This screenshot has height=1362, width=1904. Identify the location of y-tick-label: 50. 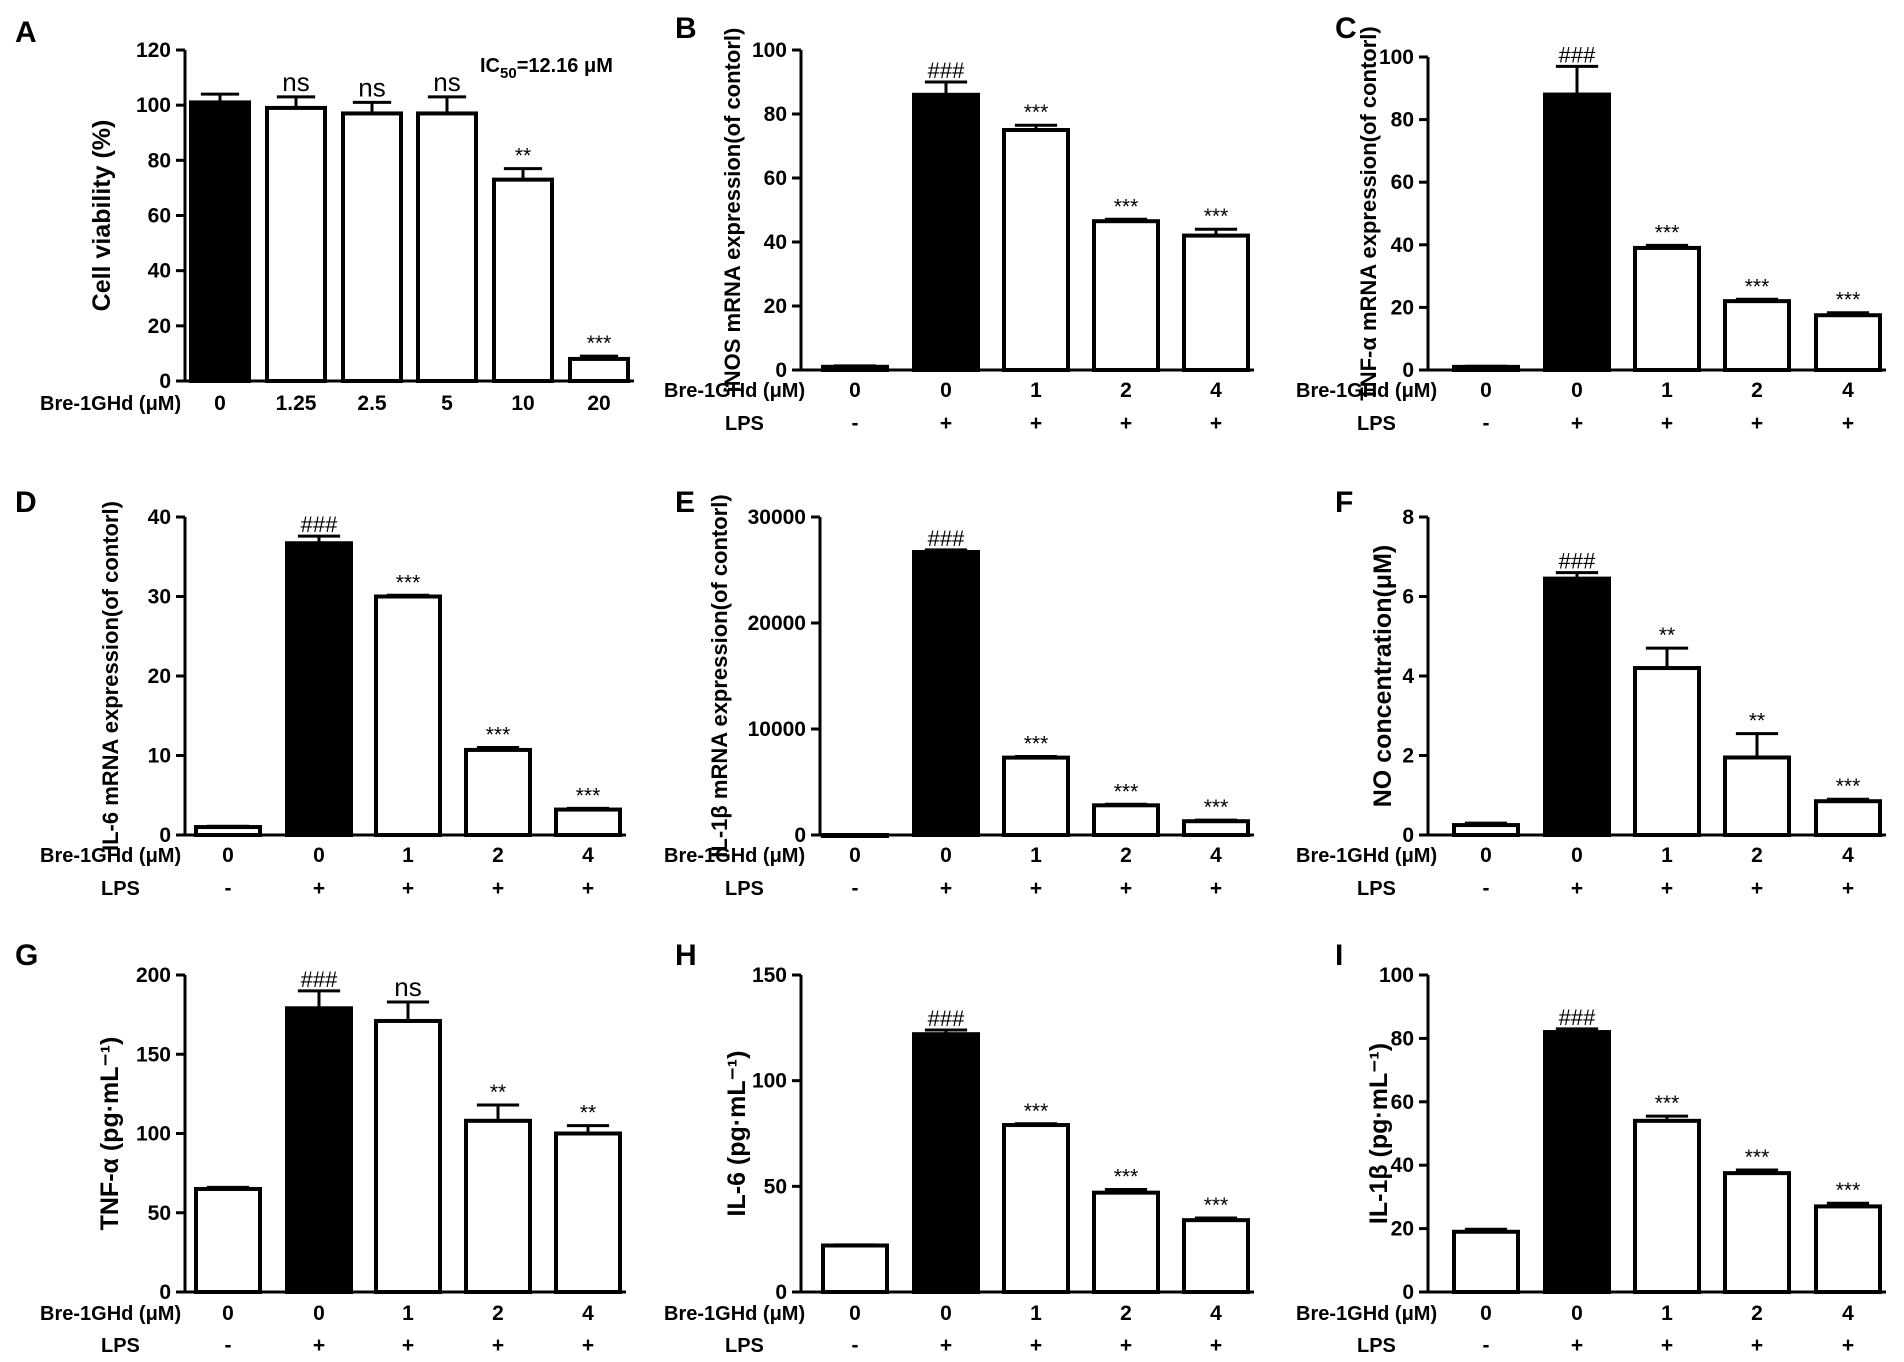
(159, 1213).